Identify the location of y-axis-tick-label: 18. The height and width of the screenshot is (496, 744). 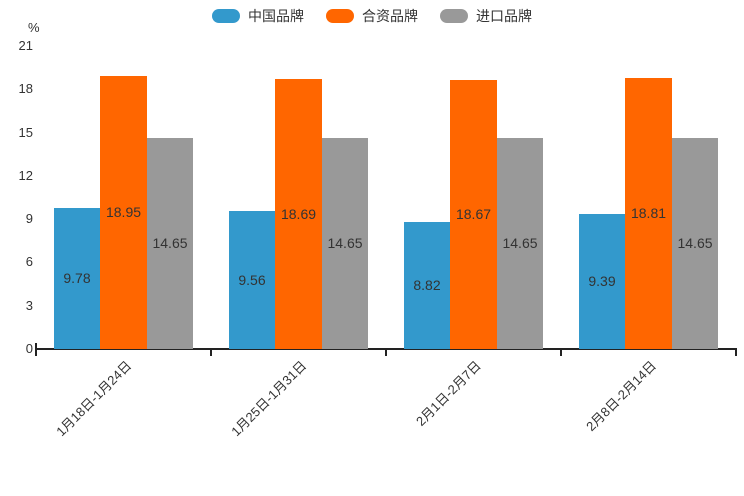
(25, 89).